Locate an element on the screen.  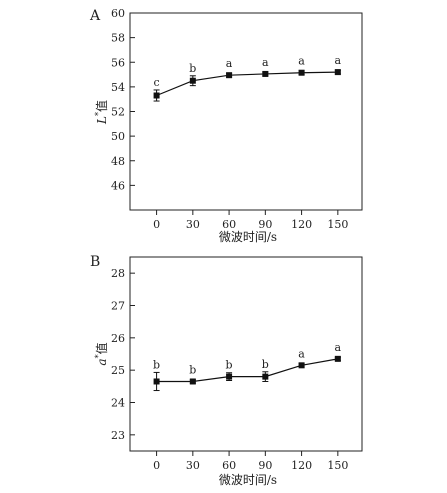
panel-a-x-tick-label: 120 is located at coordinates (301, 224).